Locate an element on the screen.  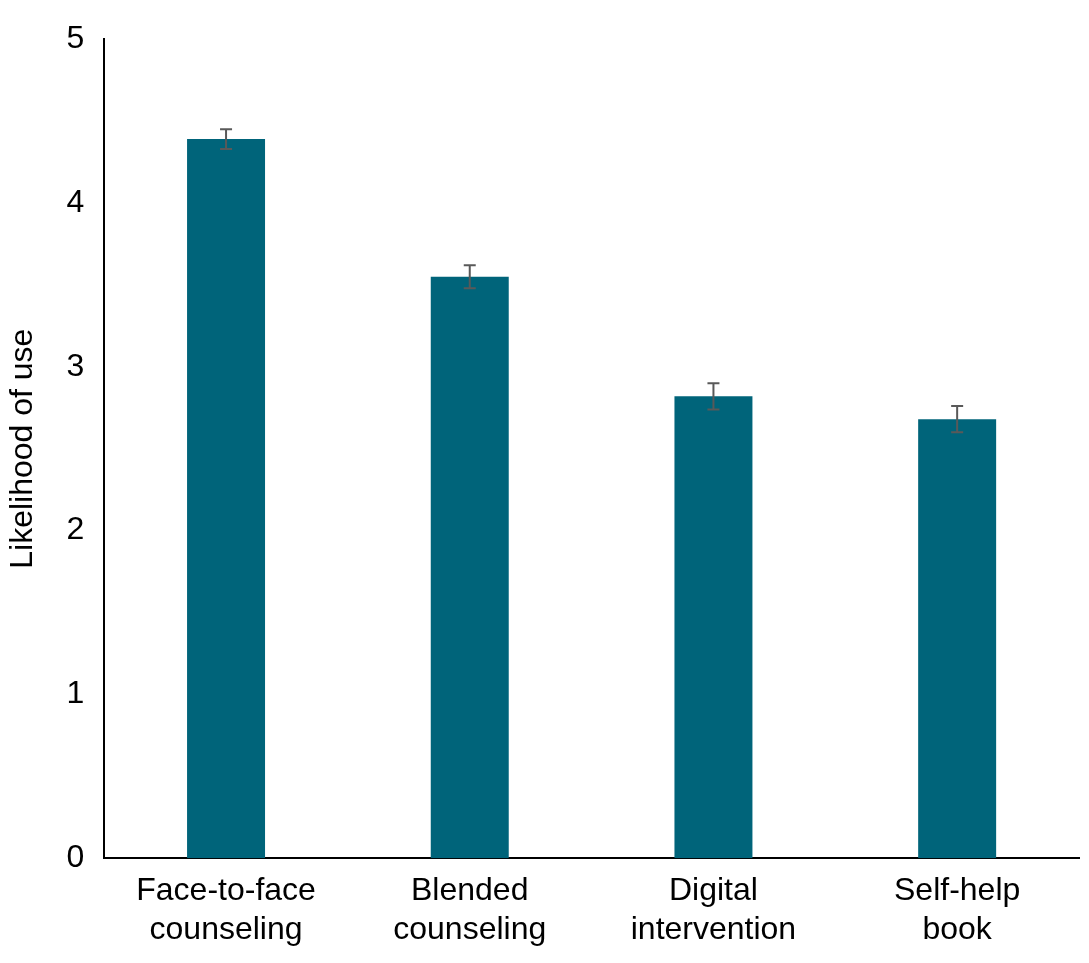
x-tick-label: Self-help book is located at coordinates (957, 908).